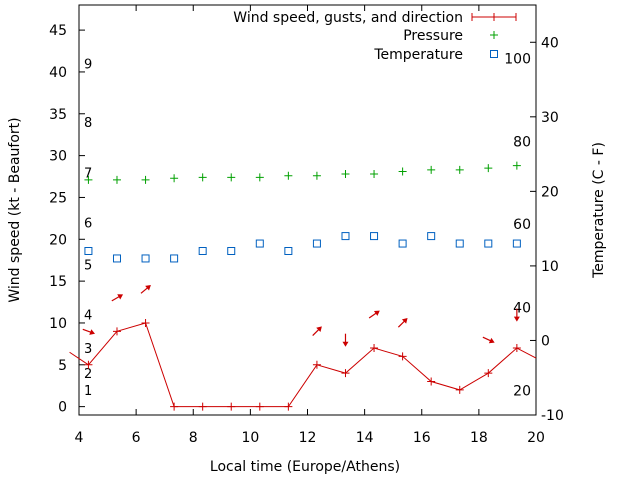 The width and height of the screenshot is (640, 480). What do you see at coordinates (433, 36) in the screenshot?
I see `legend-label-pressure: Pressure` at bounding box center [433, 36].